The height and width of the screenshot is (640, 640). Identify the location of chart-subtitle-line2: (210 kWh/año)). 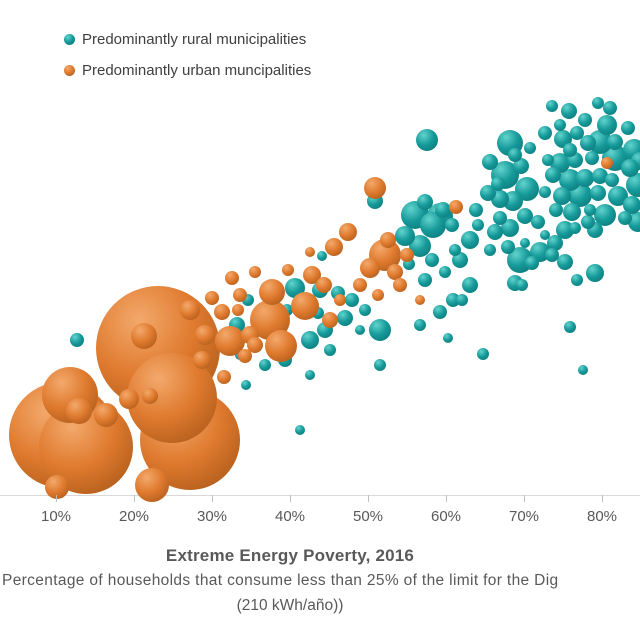
(290, 605).